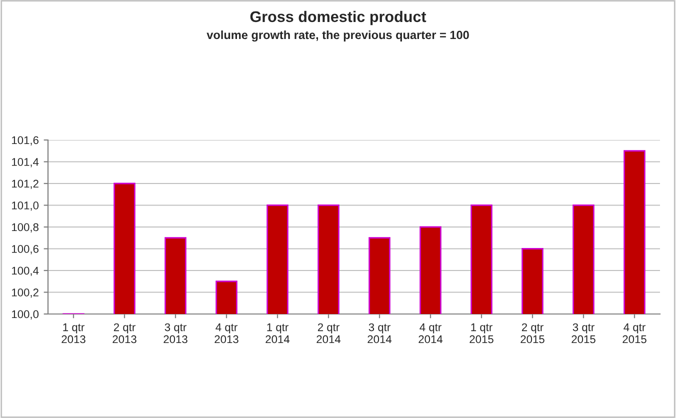 Image resolution: width=676 pixels, height=418 pixels. Describe the element at coordinates (584, 333) in the screenshot. I see `x-tick-label: 3 qtr 2015` at that location.